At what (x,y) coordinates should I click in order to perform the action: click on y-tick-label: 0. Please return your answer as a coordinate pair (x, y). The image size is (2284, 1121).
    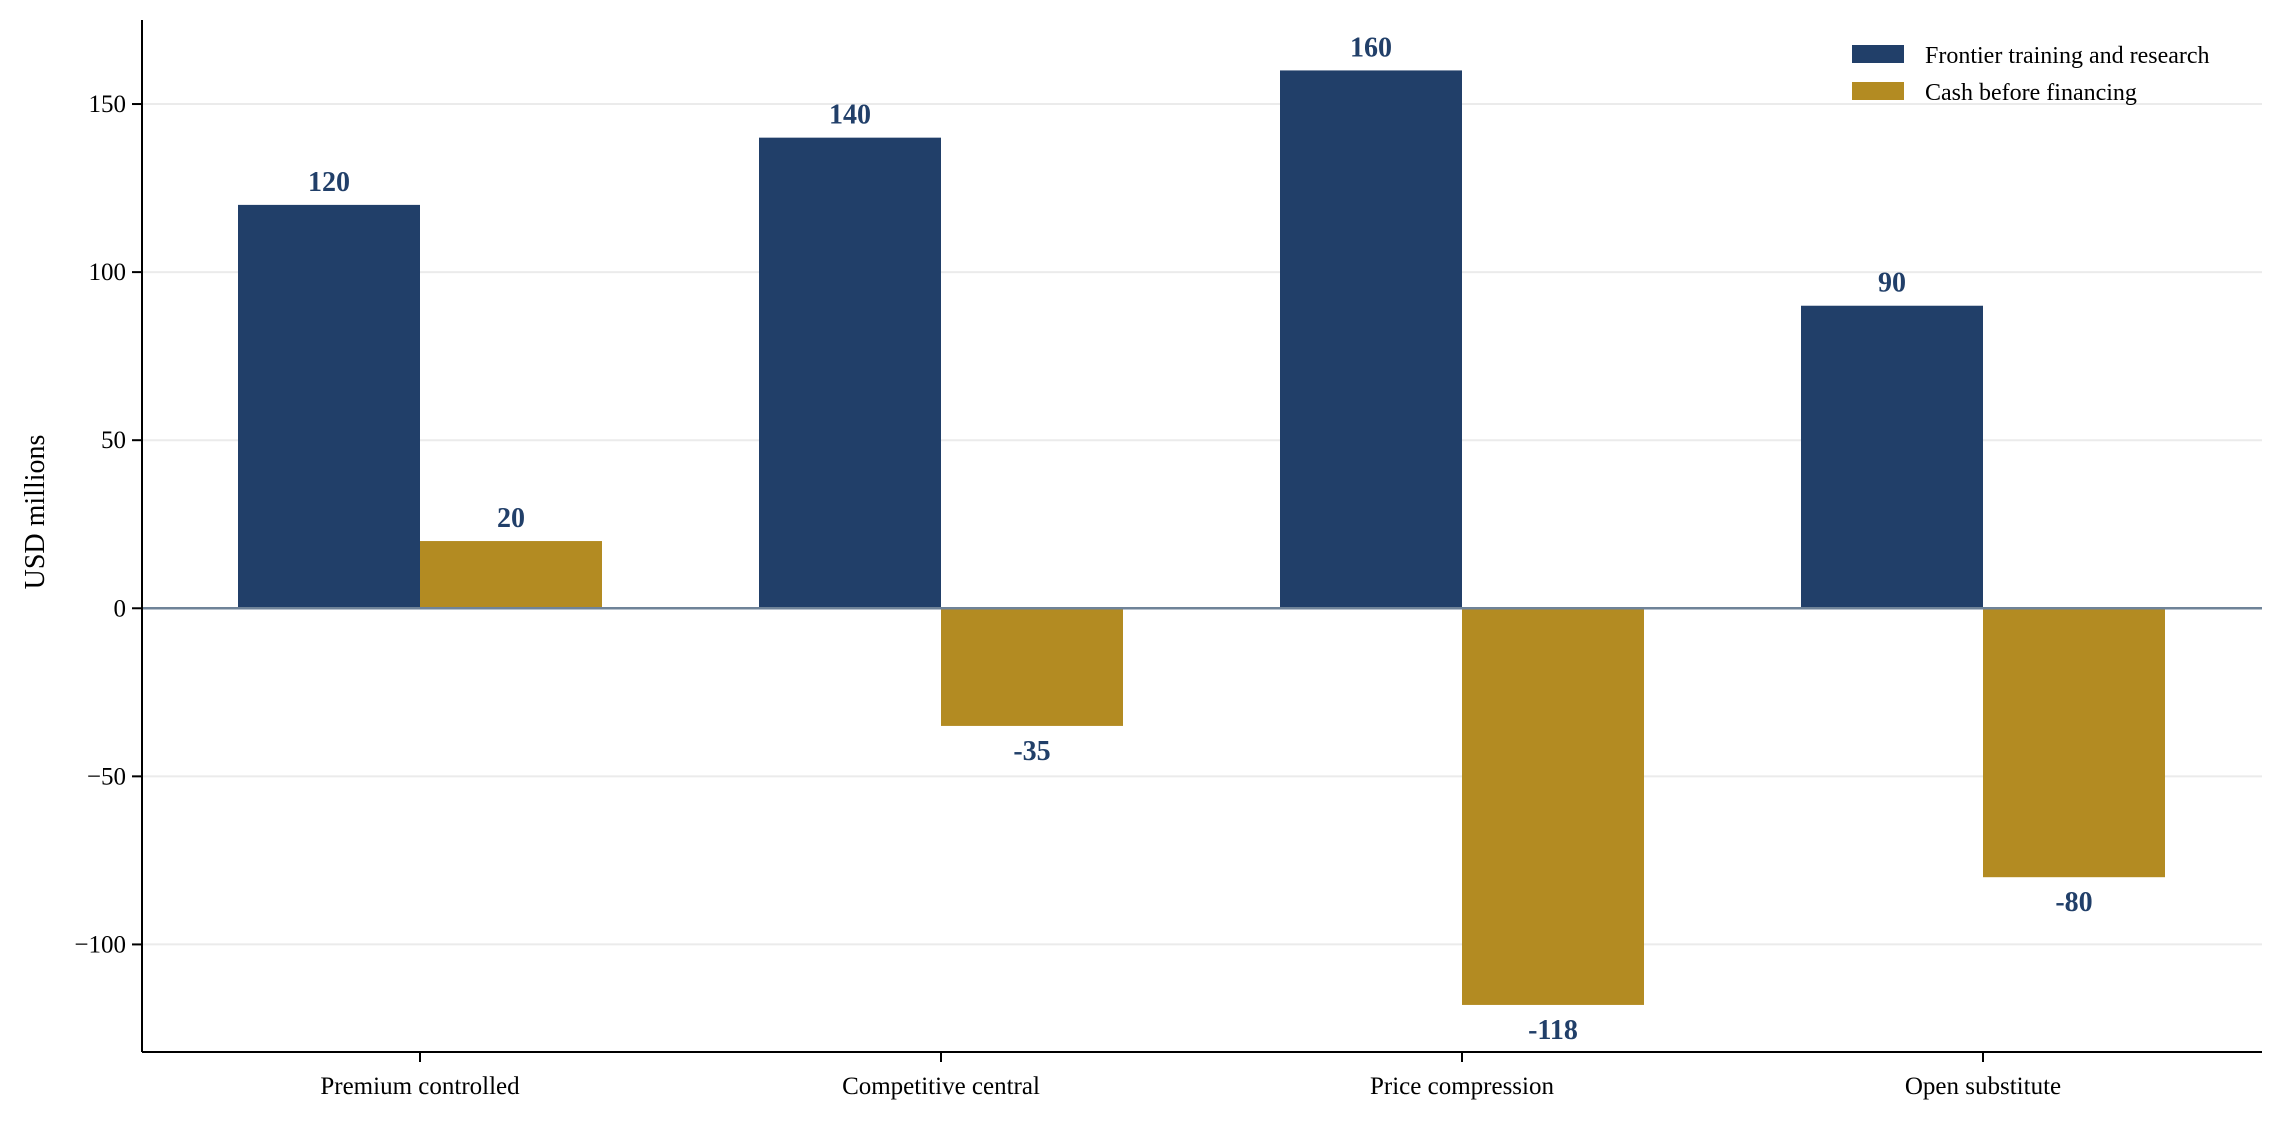
    Looking at the image, I should click on (120, 608).